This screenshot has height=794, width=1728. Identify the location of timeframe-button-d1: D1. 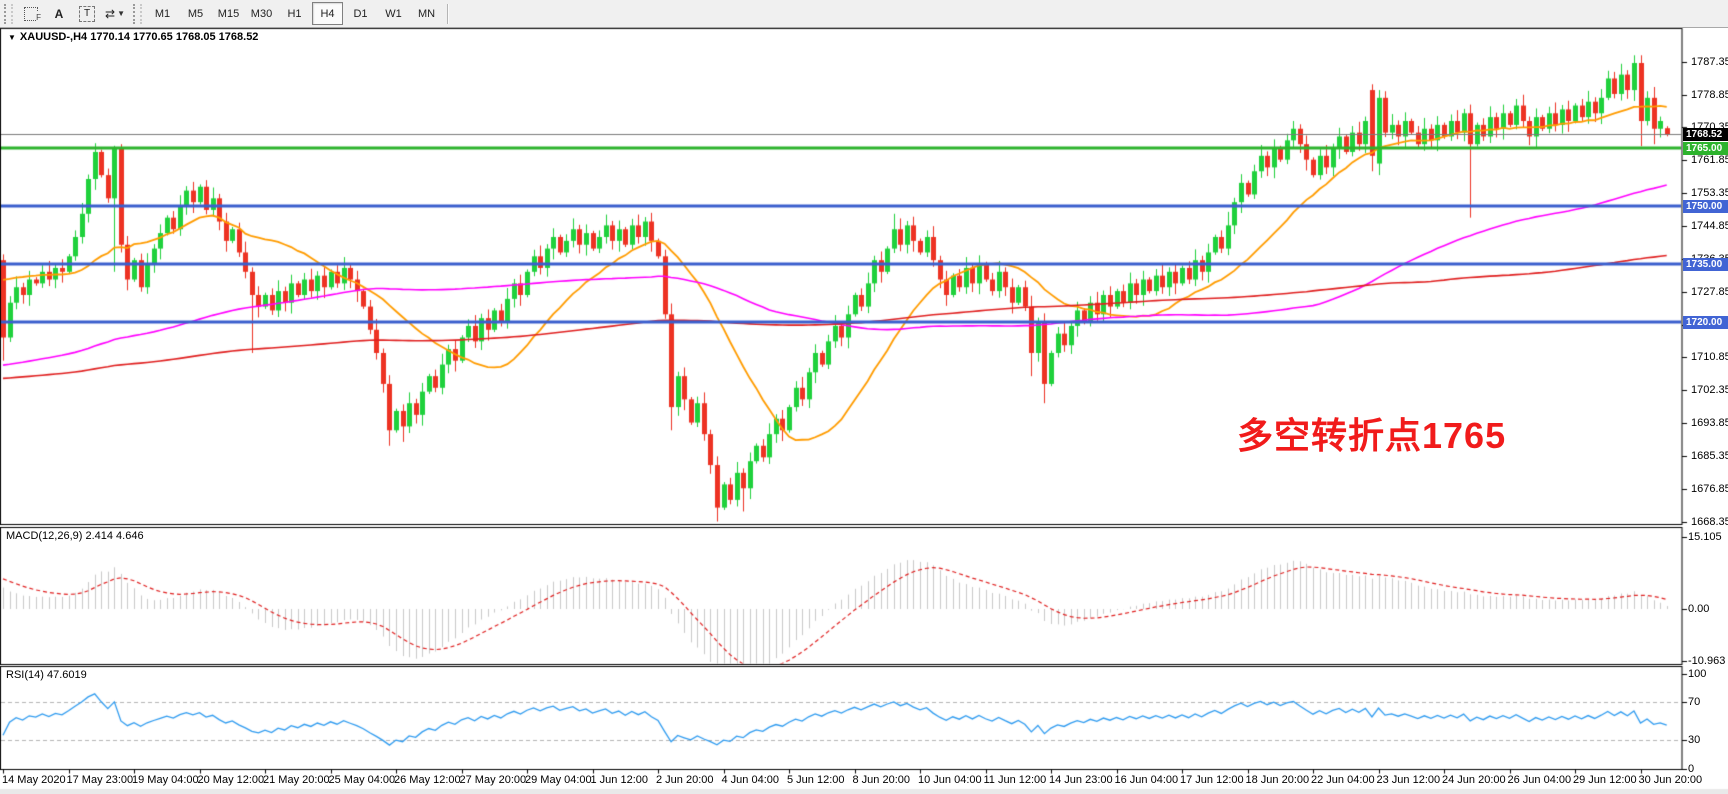
(360, 13).